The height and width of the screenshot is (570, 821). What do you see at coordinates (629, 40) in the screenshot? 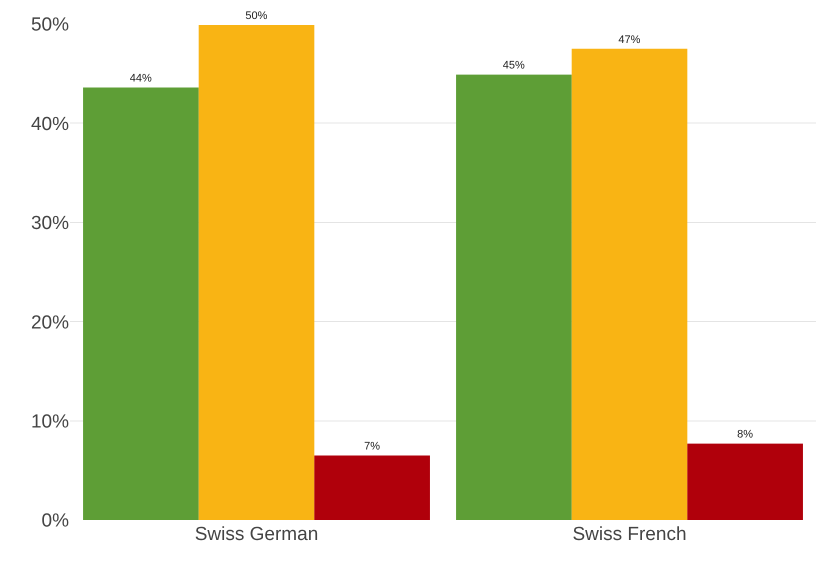
I see `data-label: 47%` at bounding box center [629, 40].